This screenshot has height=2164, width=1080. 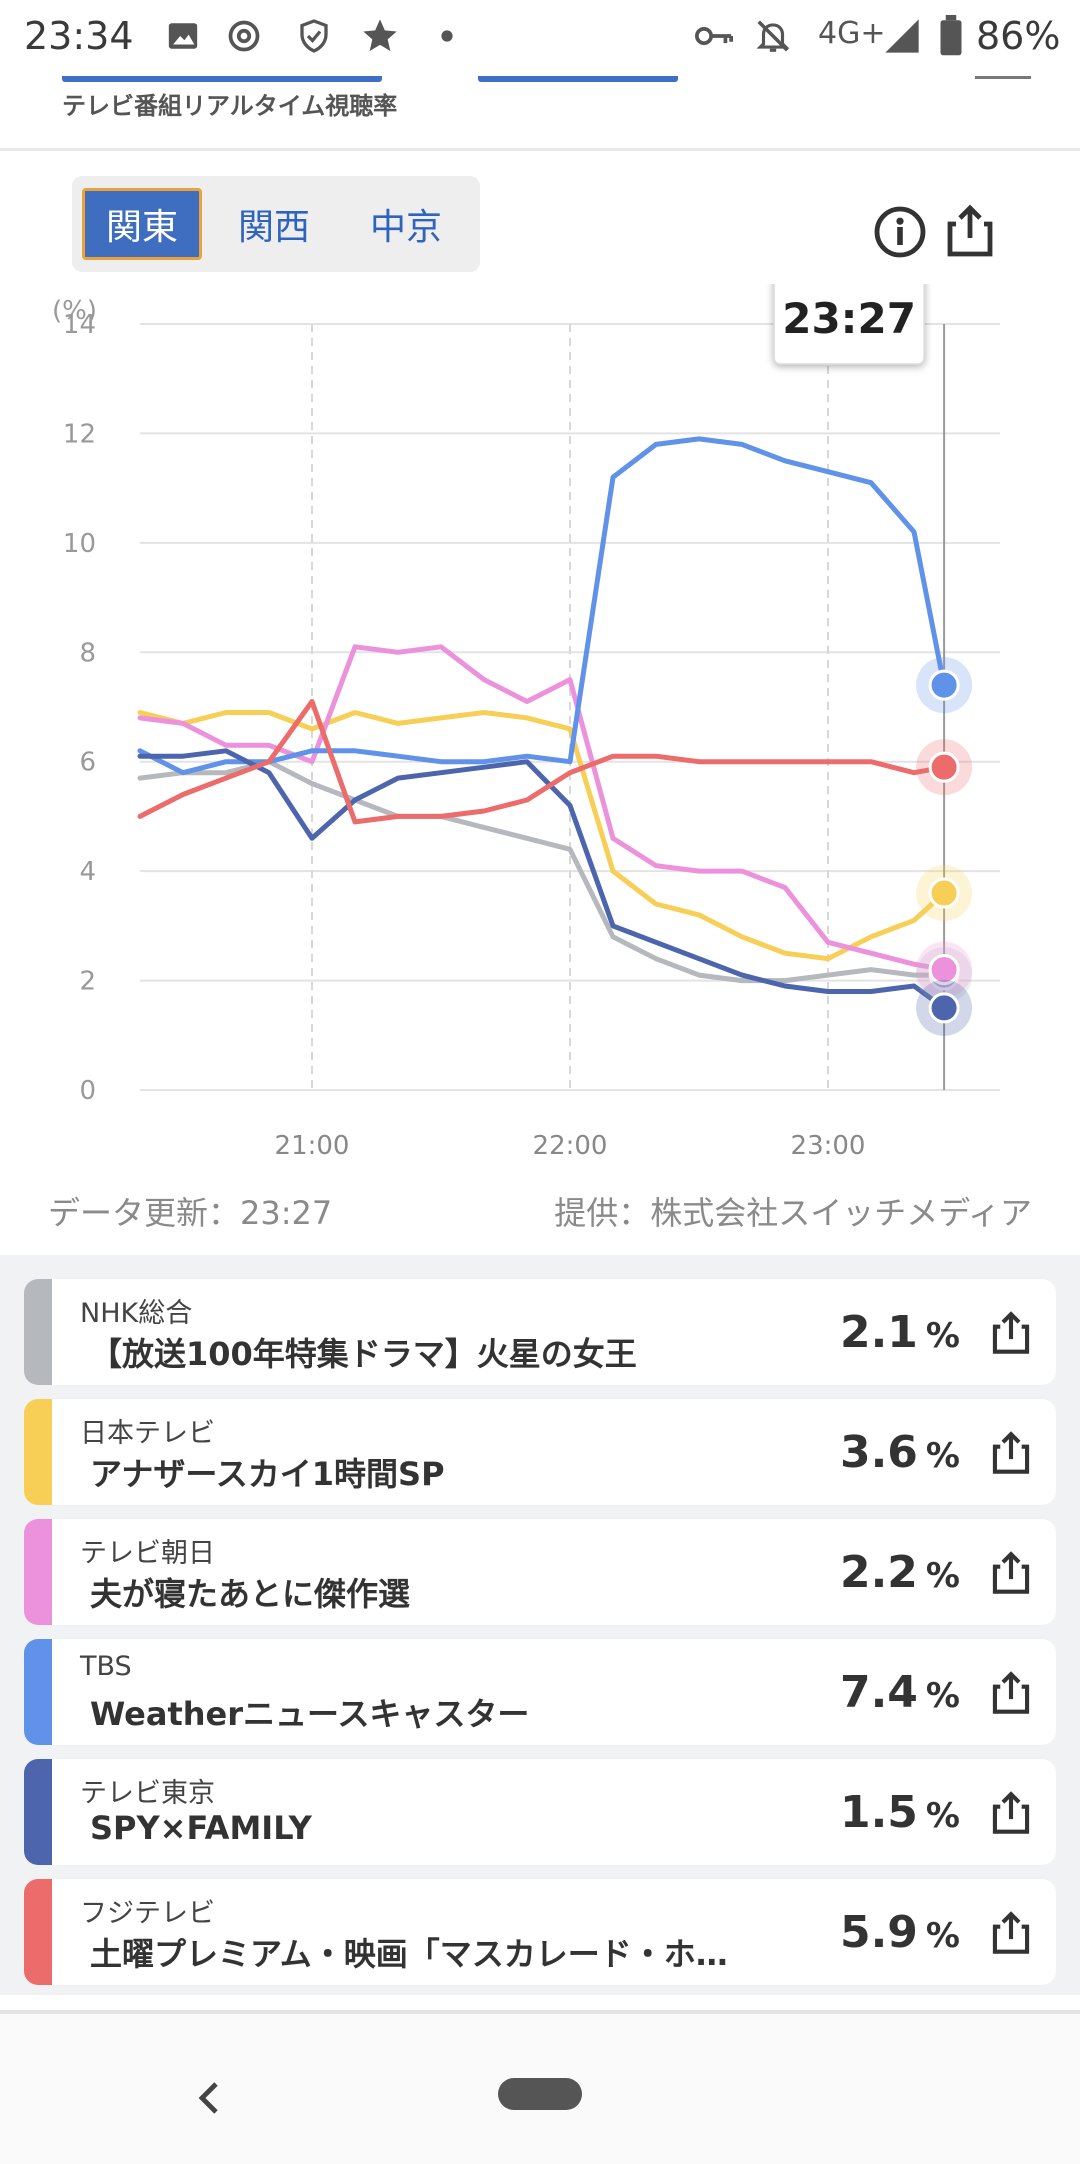 I want to click on rating-number: 3.6, so click(x=878, y=1452).